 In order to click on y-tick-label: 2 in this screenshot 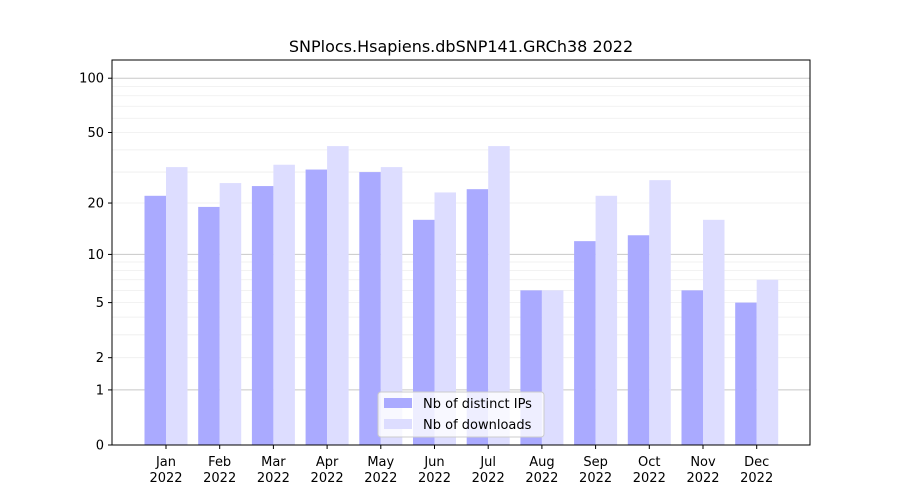, I will do `click(100, 358)`.